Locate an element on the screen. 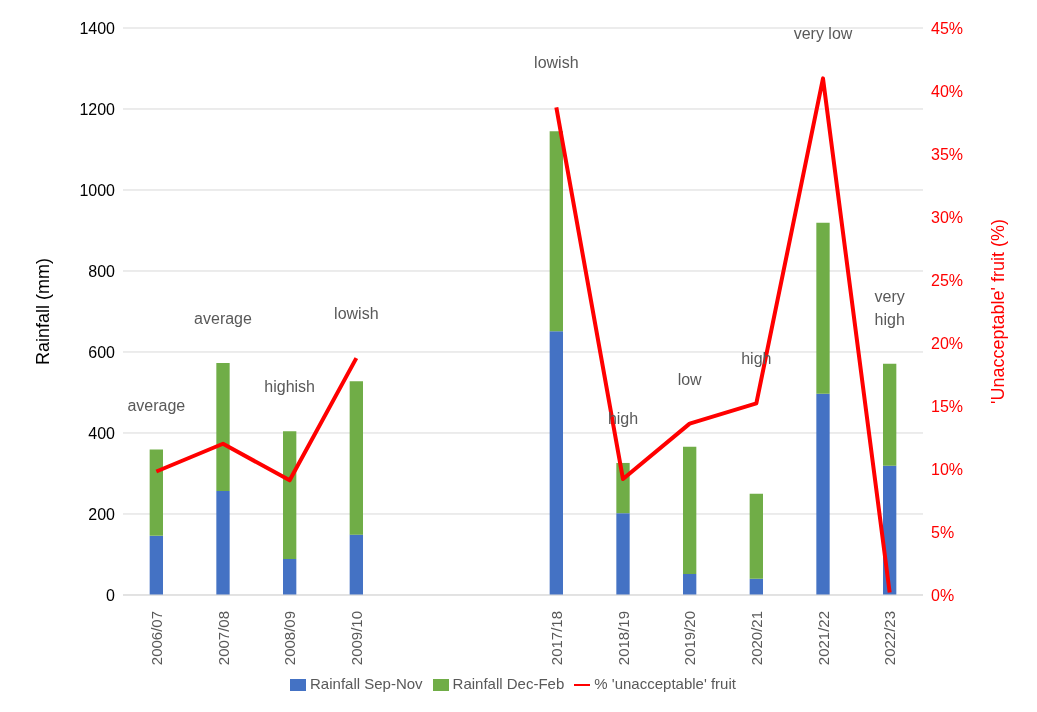 This screenshot has width=1037, height=712. x-tick-label: 2020/21 is located at coordinates (756, 638).